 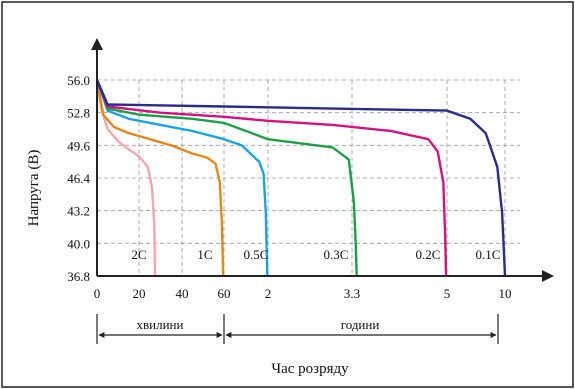 What do you see at coordinates (78, 80) in the screenshot?
I see `y-tick-label: 56.0` at bounding box center [78, 80].